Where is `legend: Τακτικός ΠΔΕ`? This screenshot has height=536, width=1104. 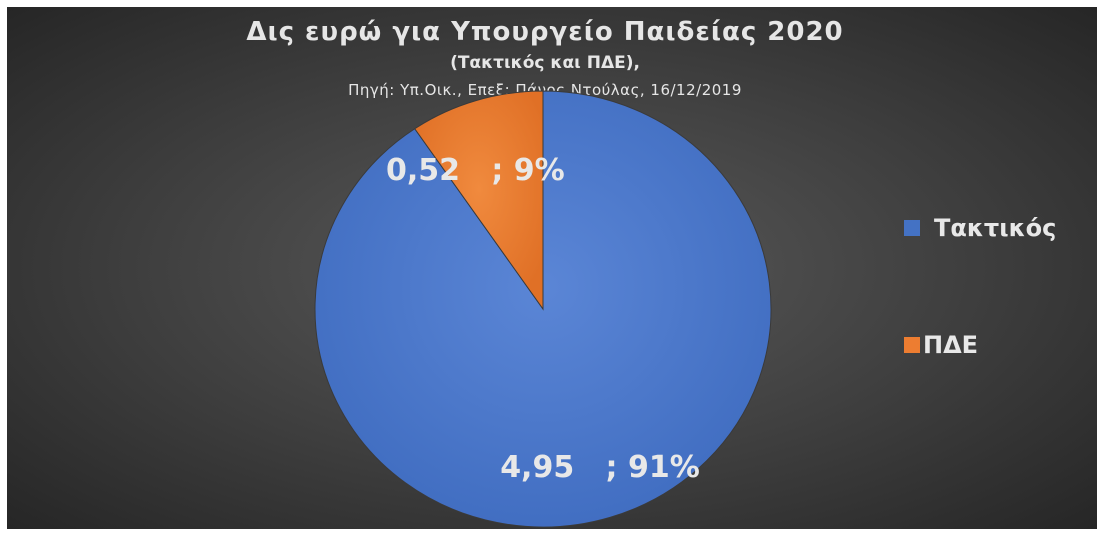
legend: Τακτικός ΠΔΕ is located at coordinates (980, 286).